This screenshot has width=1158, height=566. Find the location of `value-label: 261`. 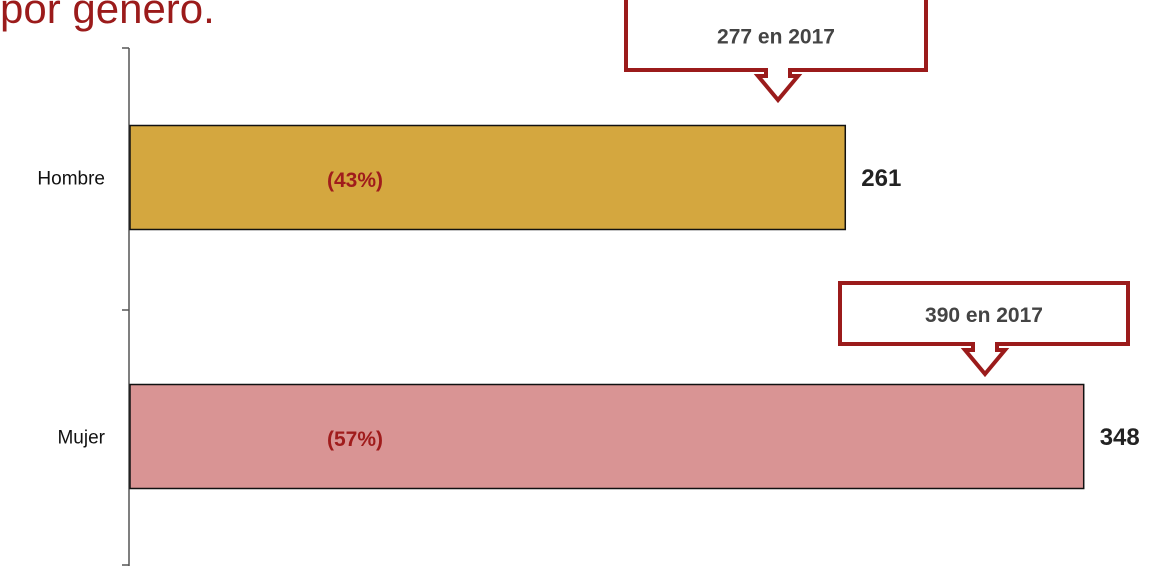

value-label: 261 is located at coordinates (881, 178).